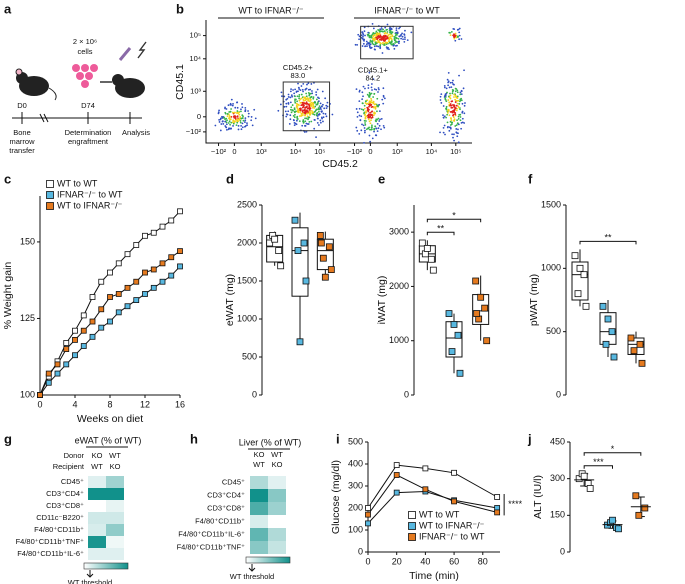  What do you see at coordinates (277, 464) in the screenshot?
I see `column-header: KO` at bounding box center [277, 464].